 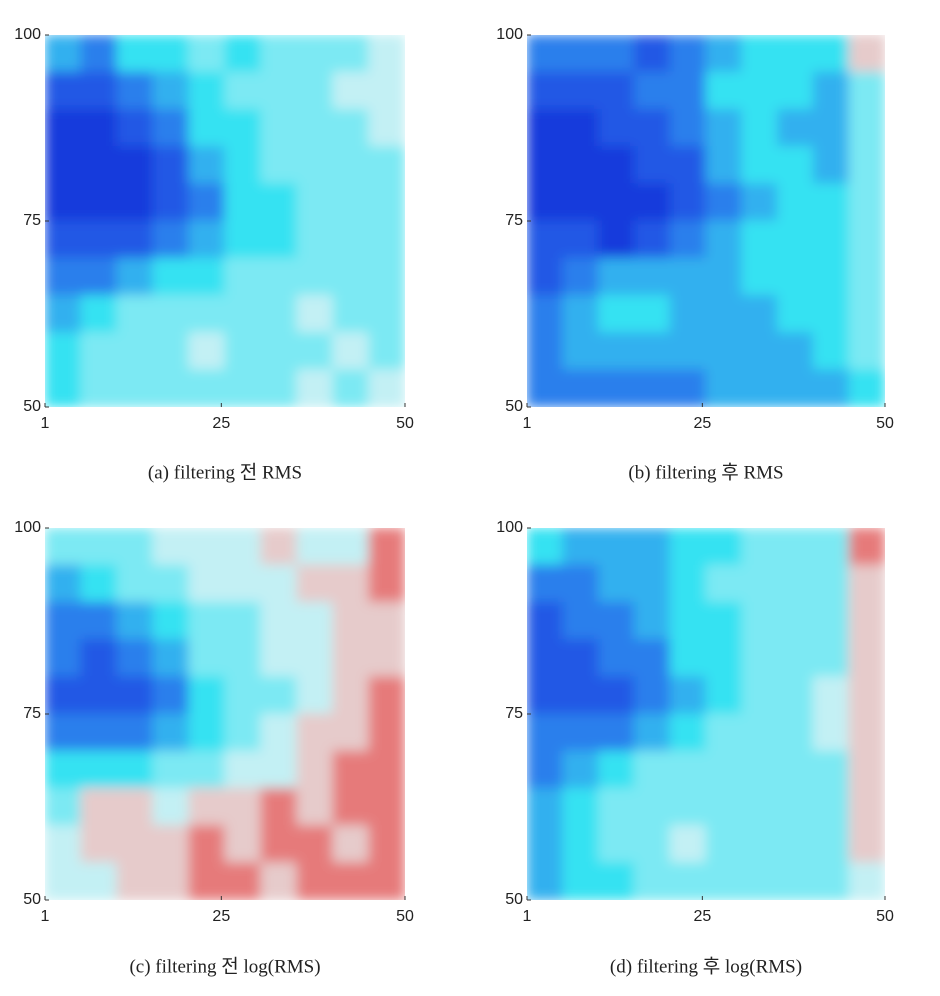 I want to click on y-tick-label: 100, so click(x=27, y=527).